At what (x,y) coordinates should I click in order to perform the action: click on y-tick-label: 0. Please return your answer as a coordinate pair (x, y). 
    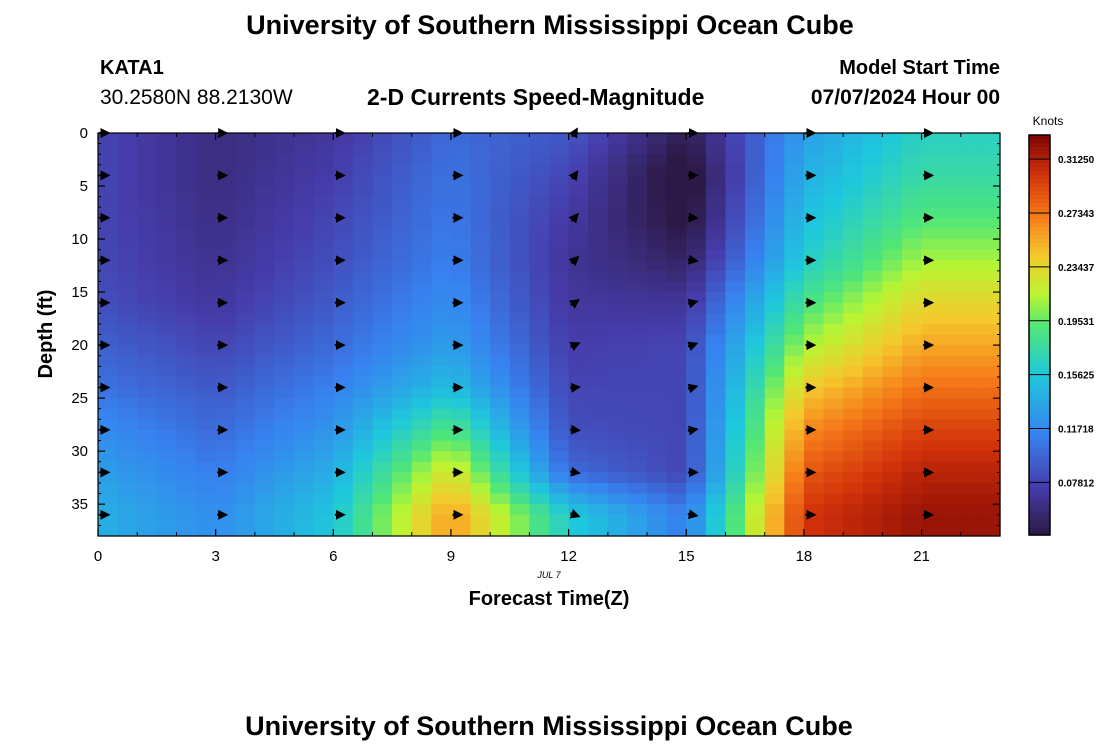
    Looking at the image, I should click on (84, 133).